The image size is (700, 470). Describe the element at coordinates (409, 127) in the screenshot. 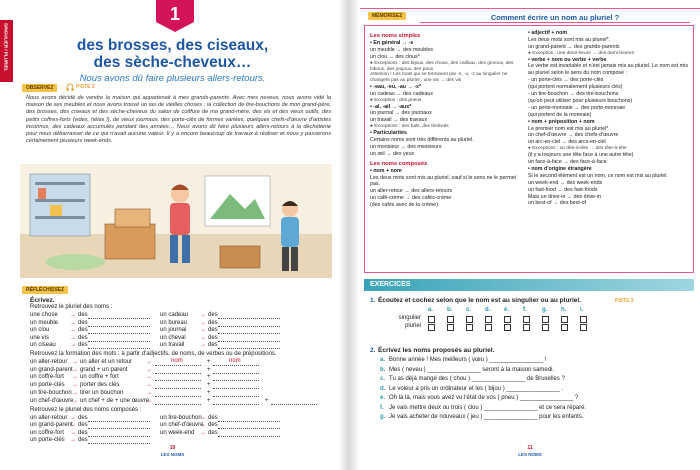

I see `rule-note: ● Exceptions : des bals, des festivals` at that location.